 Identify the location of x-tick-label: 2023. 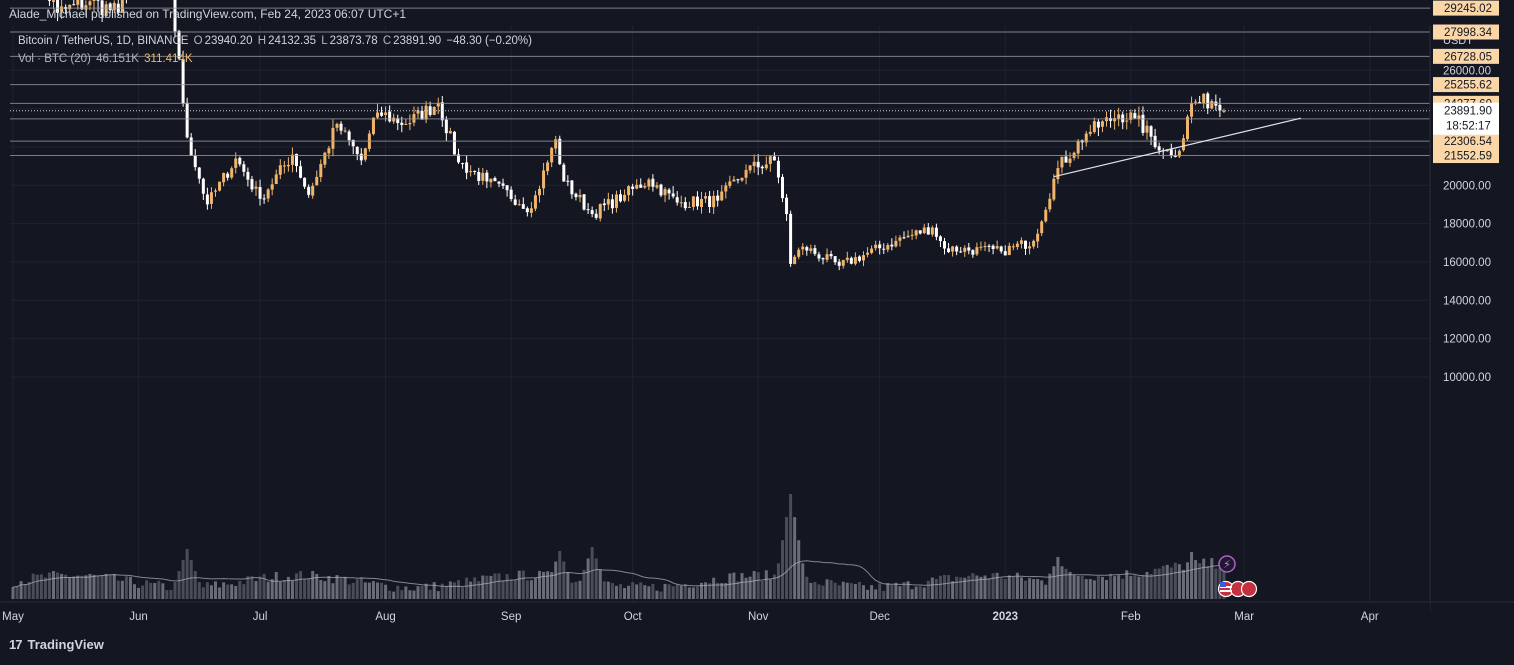
(1005, 617).